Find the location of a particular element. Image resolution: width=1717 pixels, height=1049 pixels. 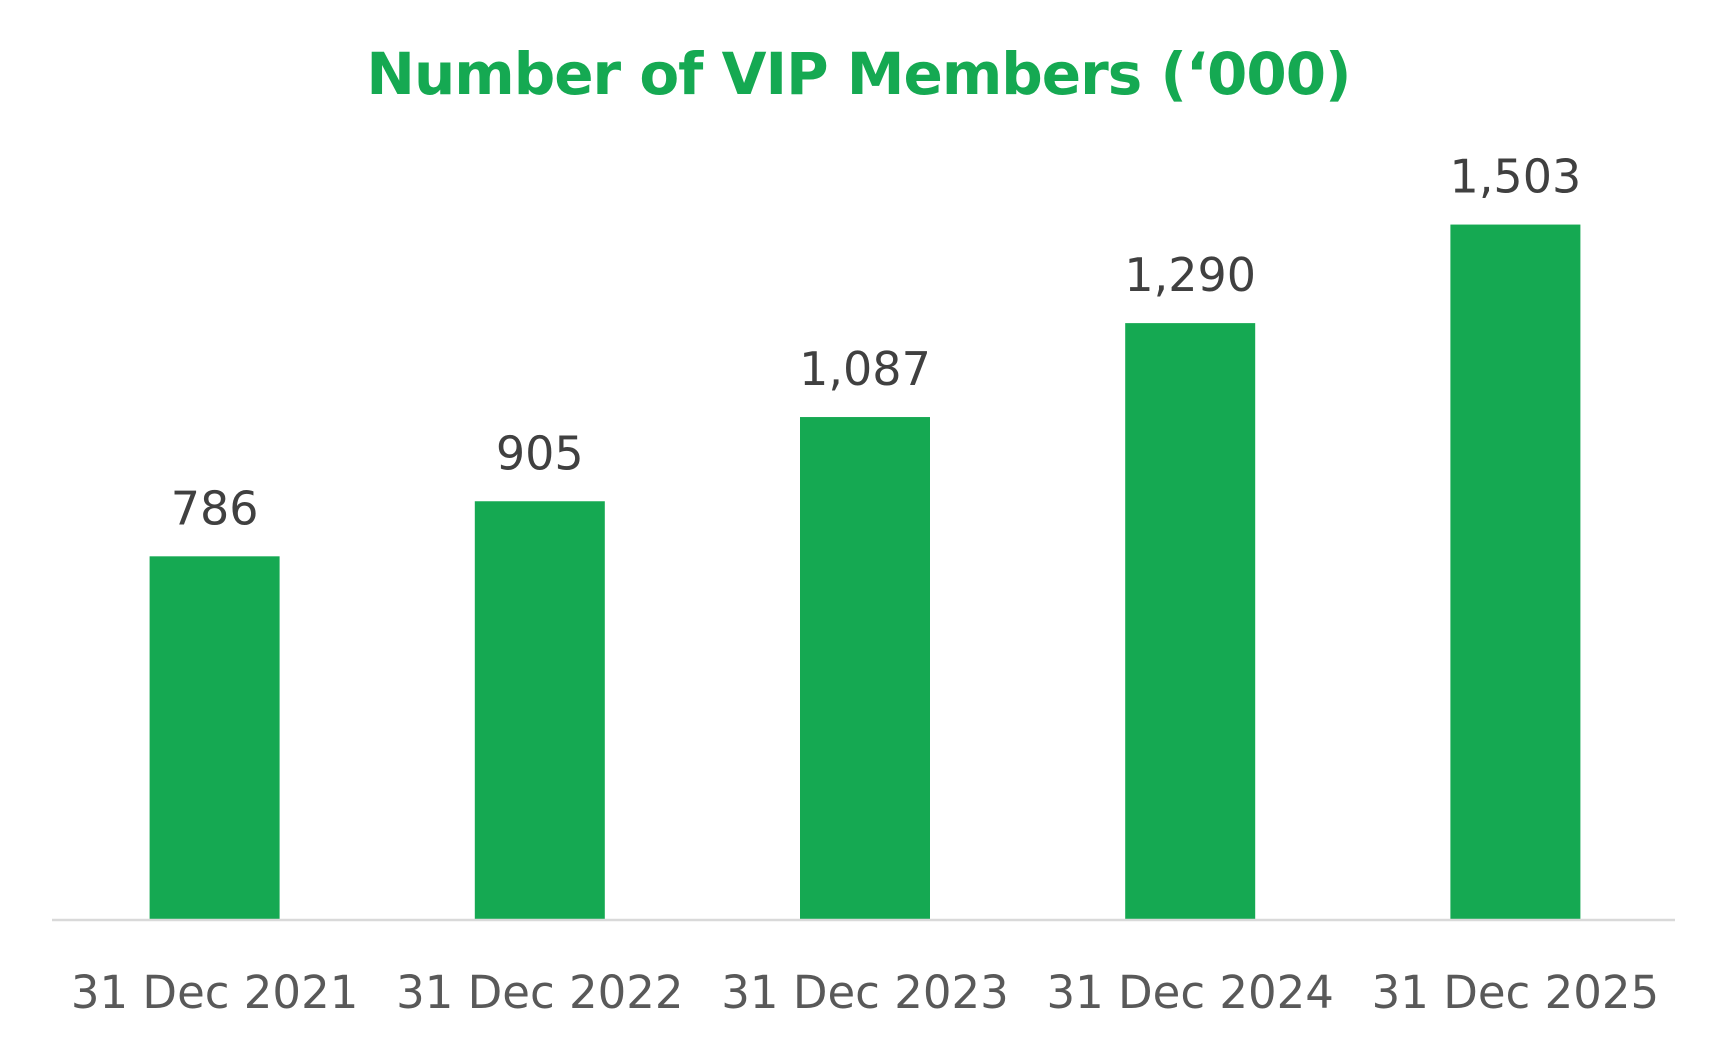

data-label-2: 905 is located at coordinates (540, 453).